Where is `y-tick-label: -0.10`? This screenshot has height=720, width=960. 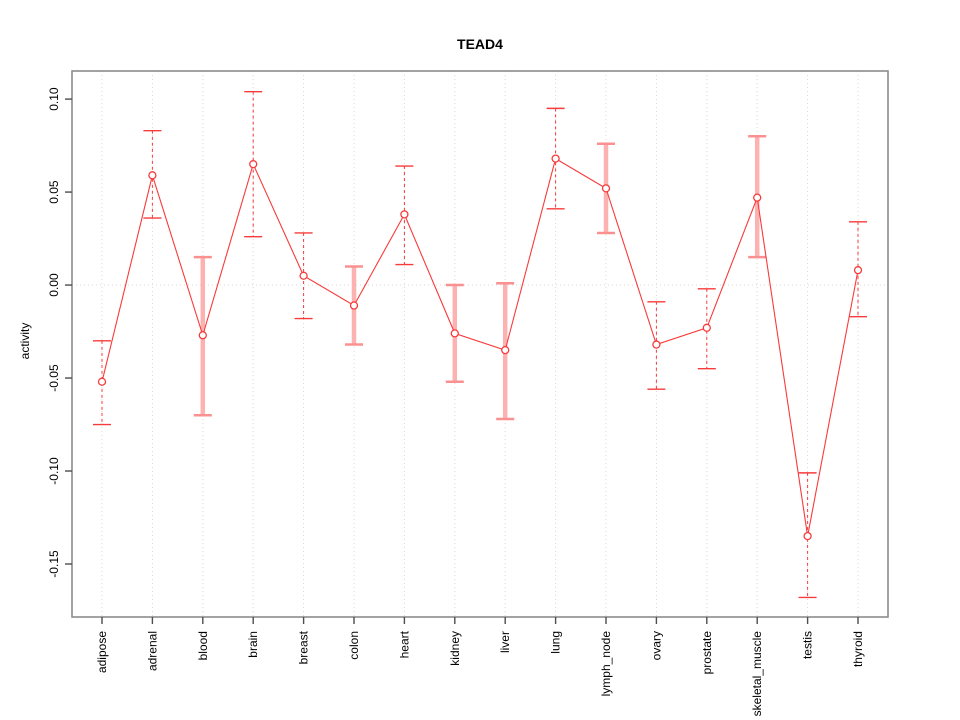
y-tick-label: -0.10 is located at coordinates (54, 471).